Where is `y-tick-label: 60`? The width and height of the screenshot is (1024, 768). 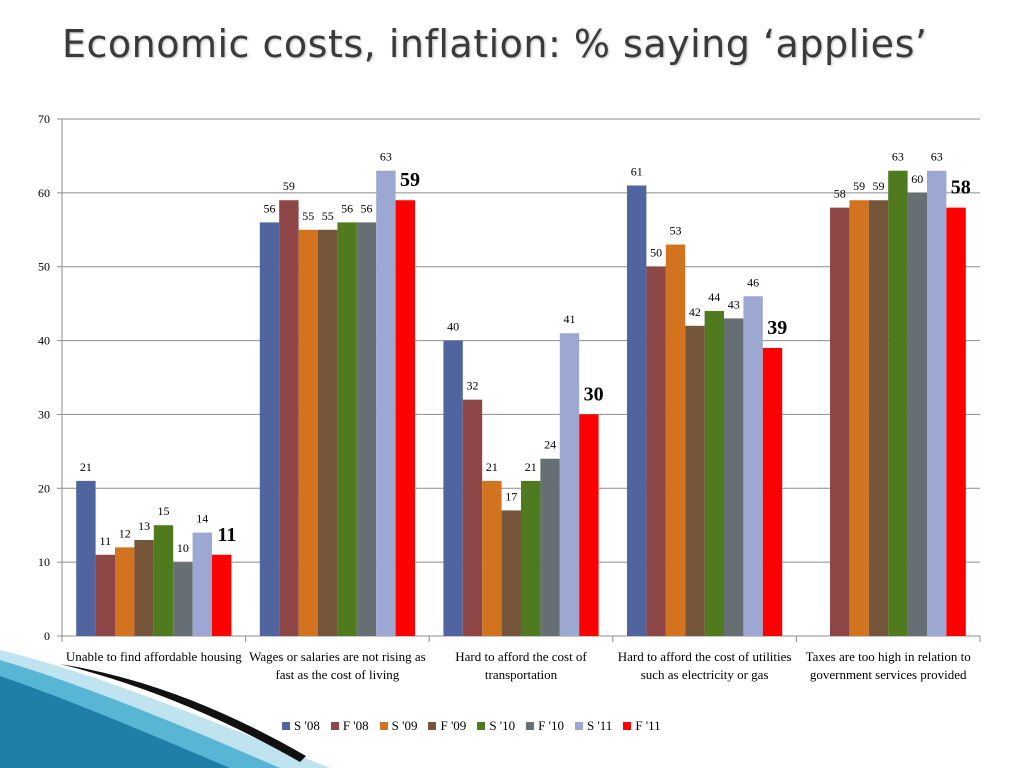
y-tick-label: 60 is located at coordinates (44, 193).